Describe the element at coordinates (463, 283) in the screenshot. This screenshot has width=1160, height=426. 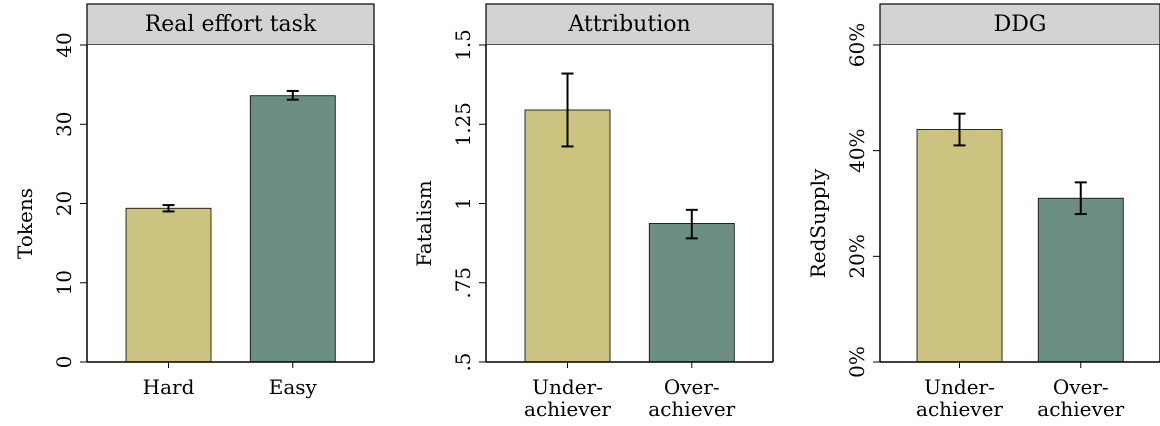
I see `y-tick-label: .75` at that location.